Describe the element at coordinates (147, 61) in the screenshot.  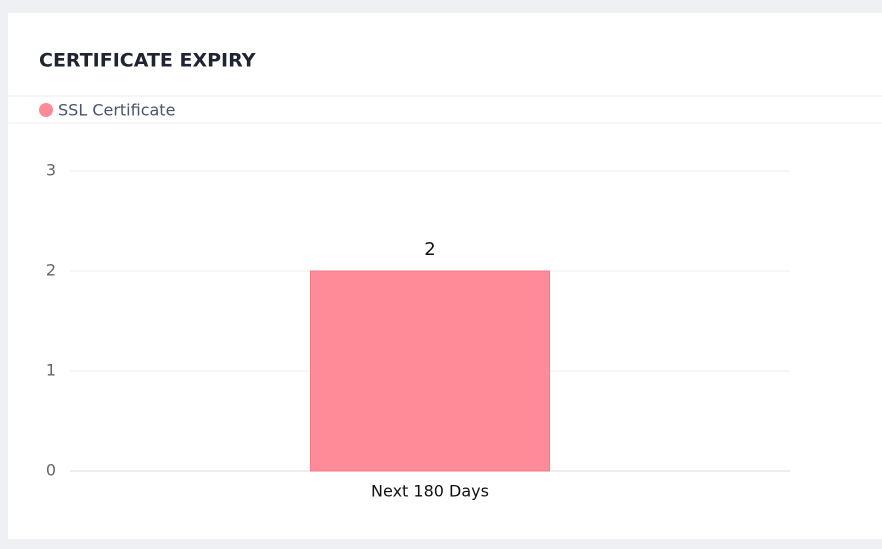
I see `chart-title: CERTIFICATE EXPIRY` at that location.